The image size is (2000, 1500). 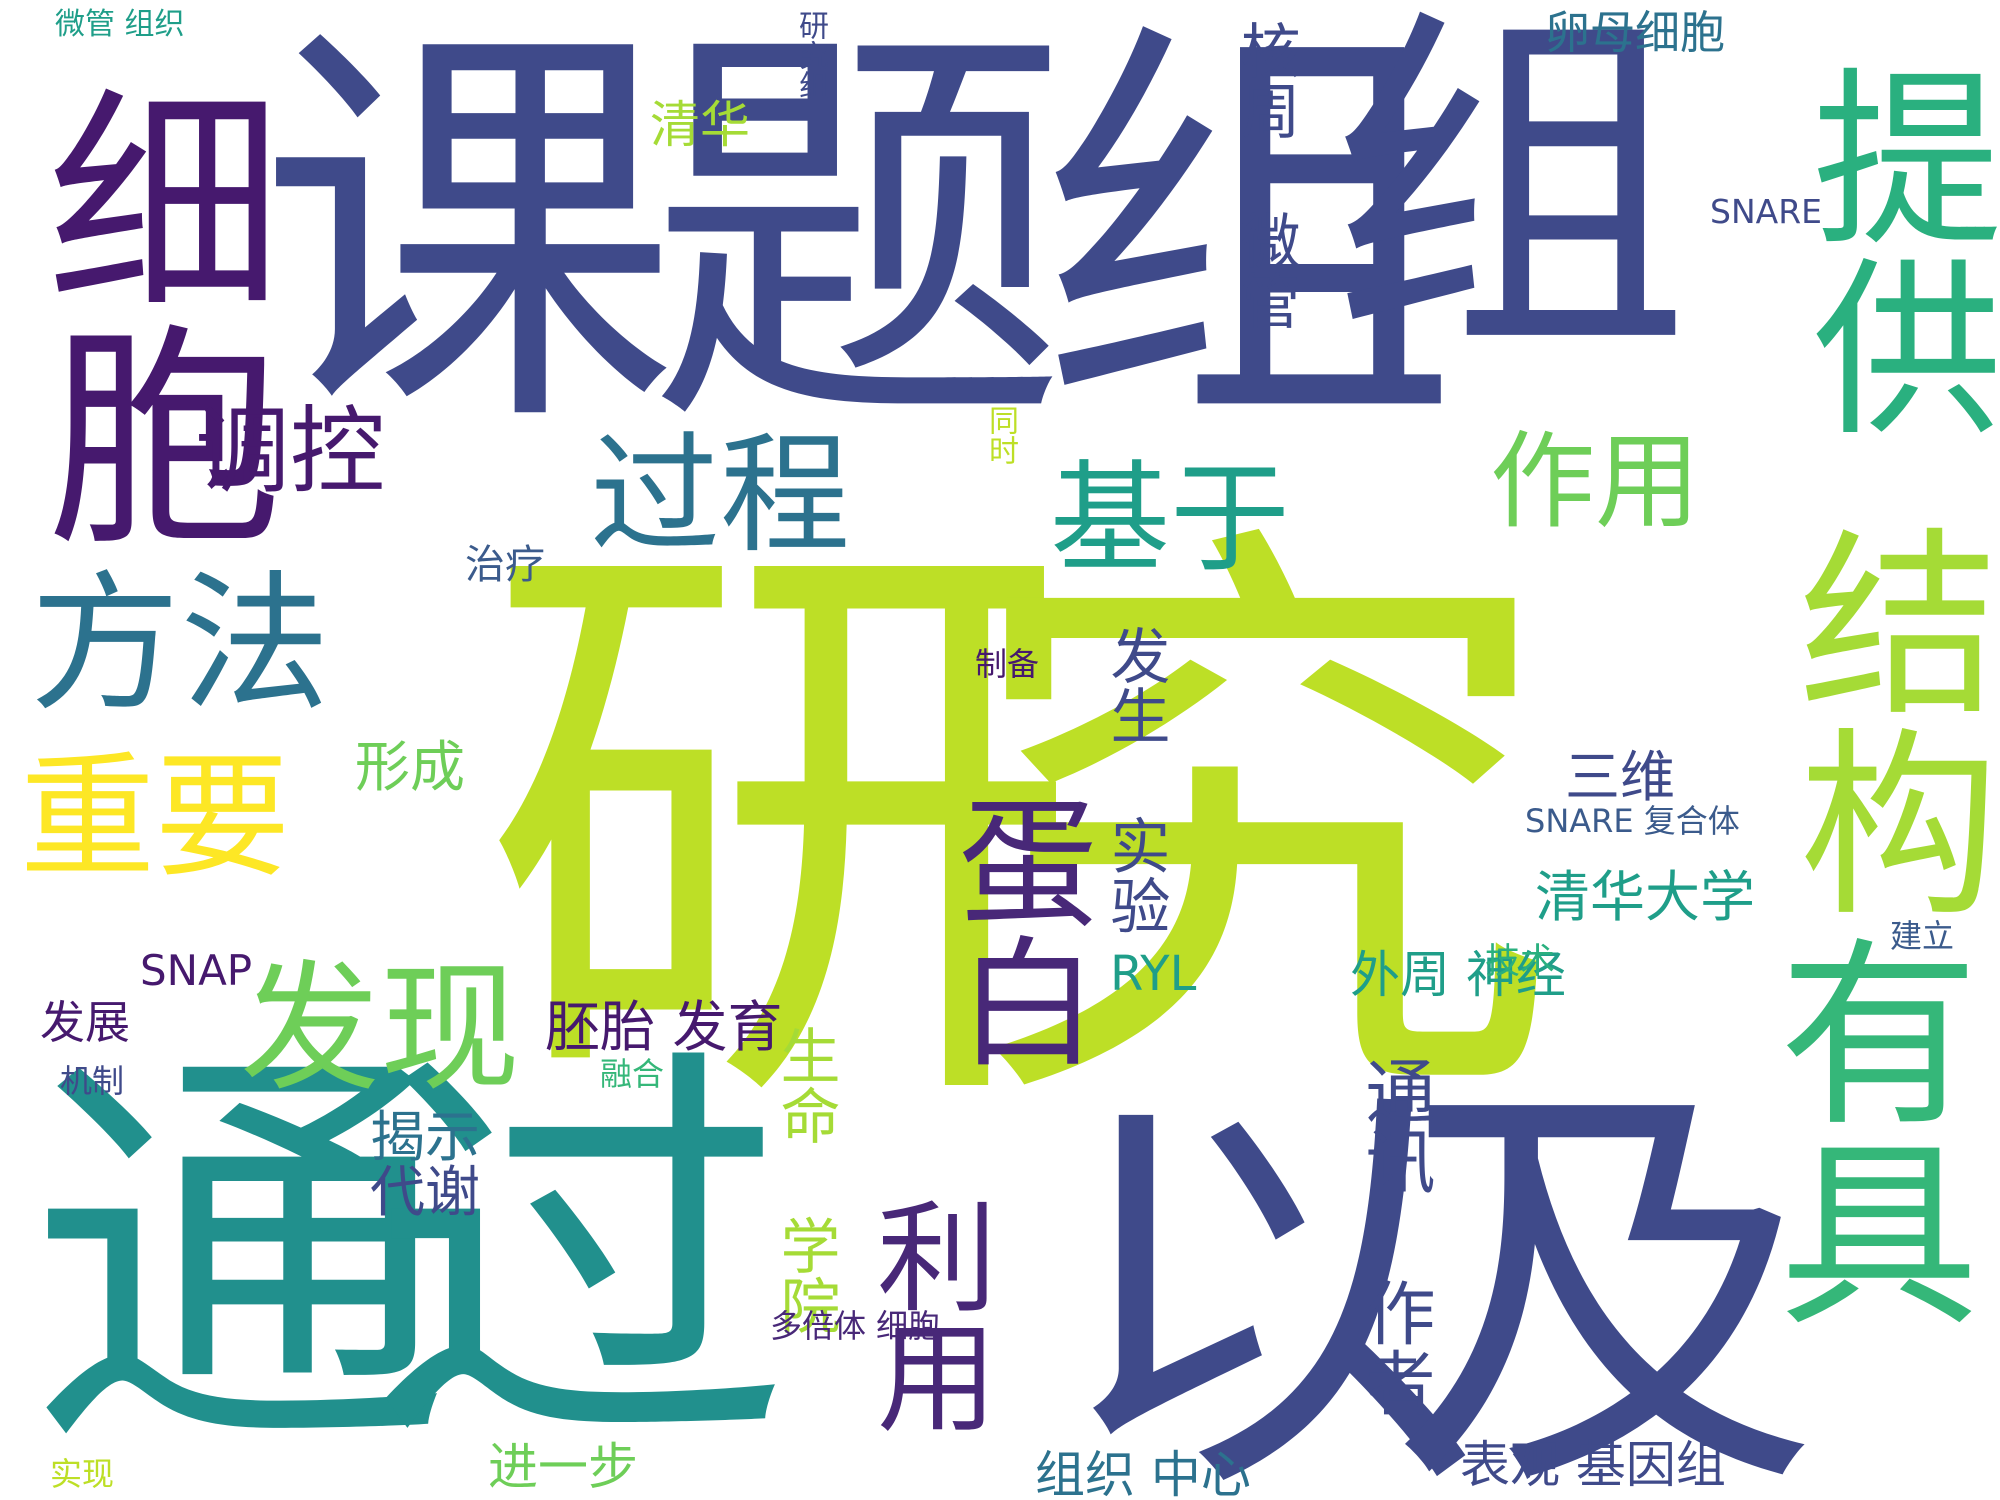 What do you see at coordinates (1922, 936) in the screenshot?
I see `word: 建立` at bounding box center [1922, 936].